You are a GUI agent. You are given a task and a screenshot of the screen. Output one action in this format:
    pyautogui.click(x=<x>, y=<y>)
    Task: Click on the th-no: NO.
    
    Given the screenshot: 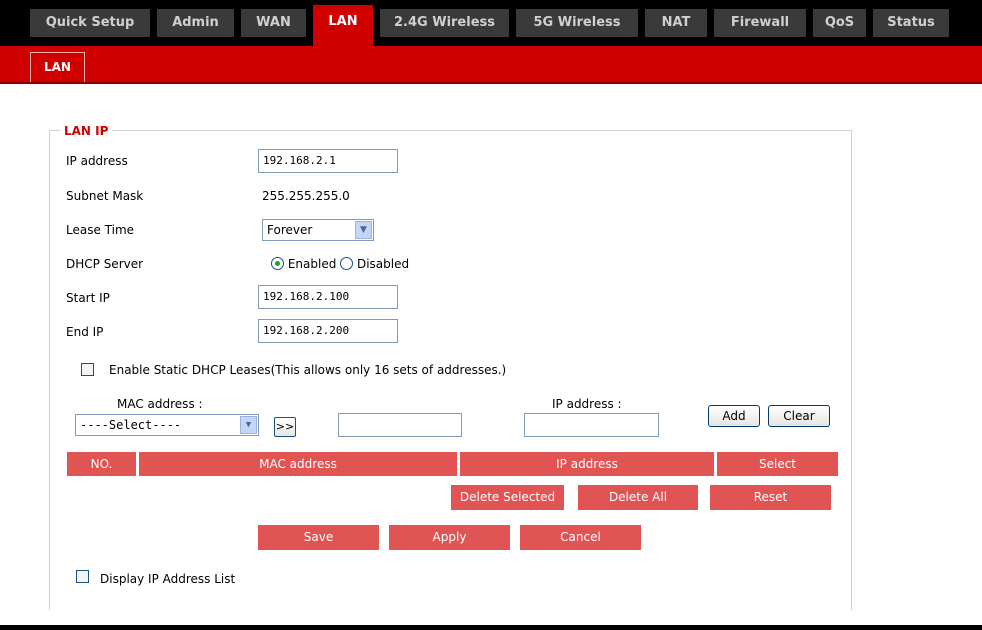 What is the action you would take?
    pyautogui.click(x=101, y=464)
    